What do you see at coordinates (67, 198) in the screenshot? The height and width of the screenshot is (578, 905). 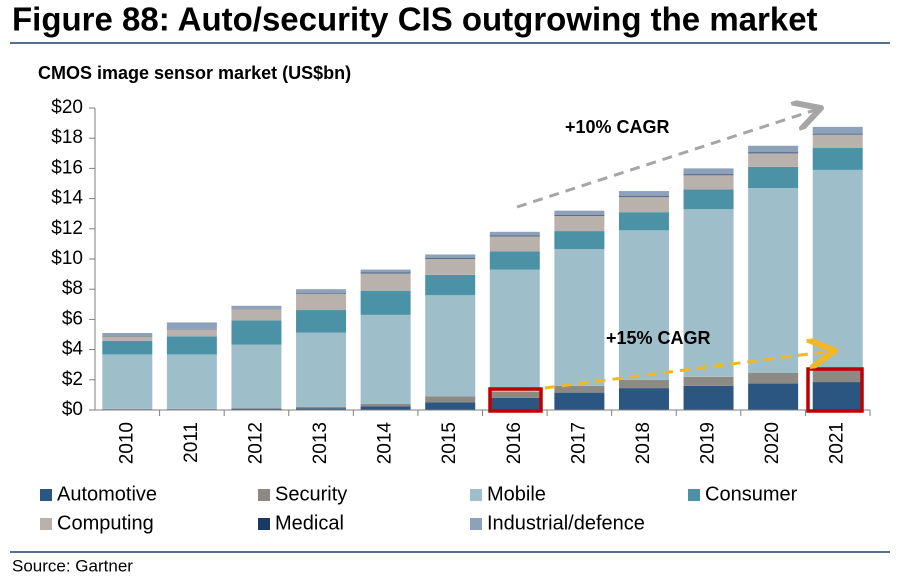 I see `y-tick-label: $14` at bounding box center [67, 198].